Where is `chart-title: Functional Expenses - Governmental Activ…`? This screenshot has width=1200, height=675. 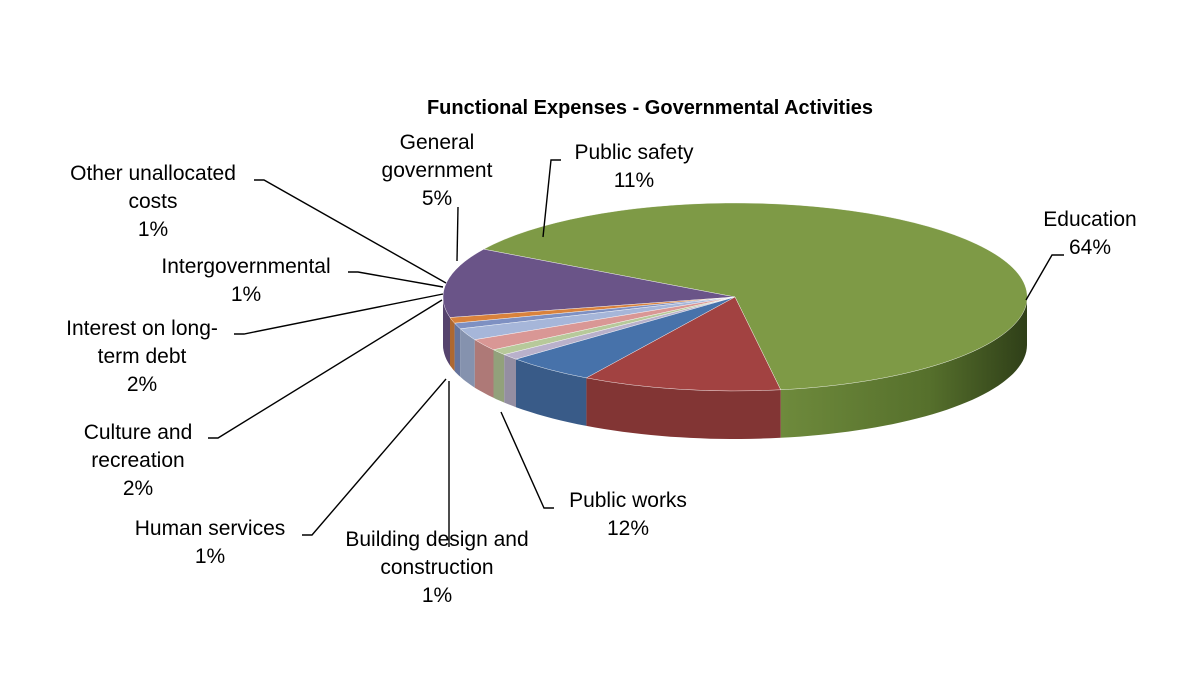
chart-title: Functional Expenses - Governmental Activ… is located at coordinates (650, 108).